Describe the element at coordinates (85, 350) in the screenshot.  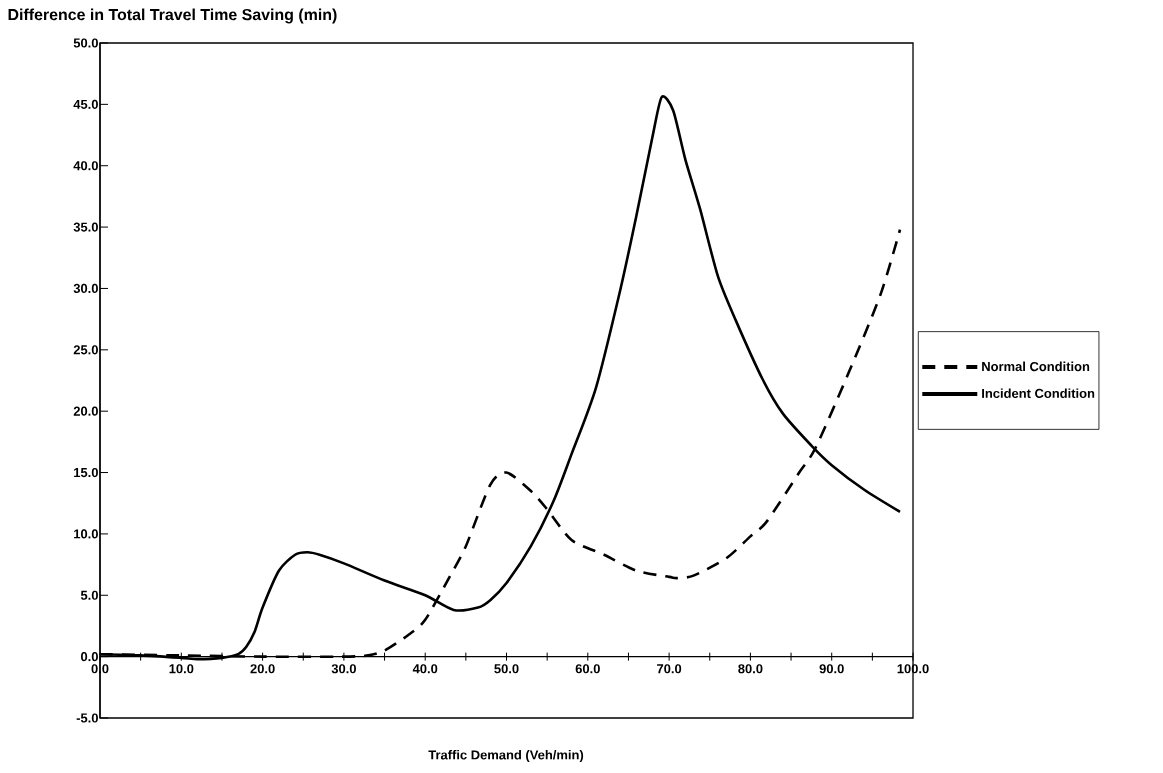
I see `y-tick-label: 25.0` at that location.